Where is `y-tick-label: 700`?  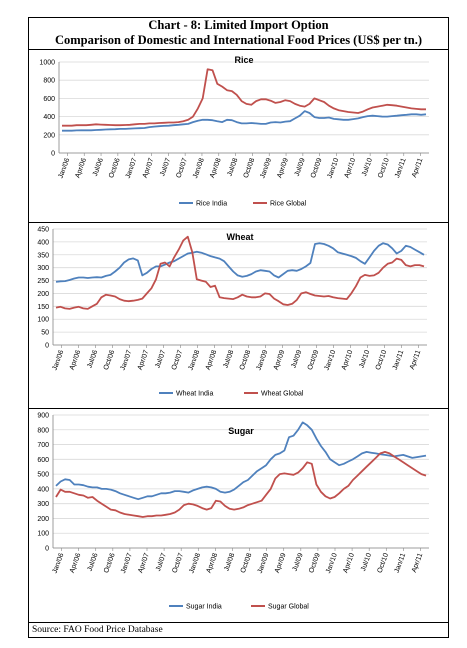 y-tick-label: 700 is located at coordinates (43, 445).